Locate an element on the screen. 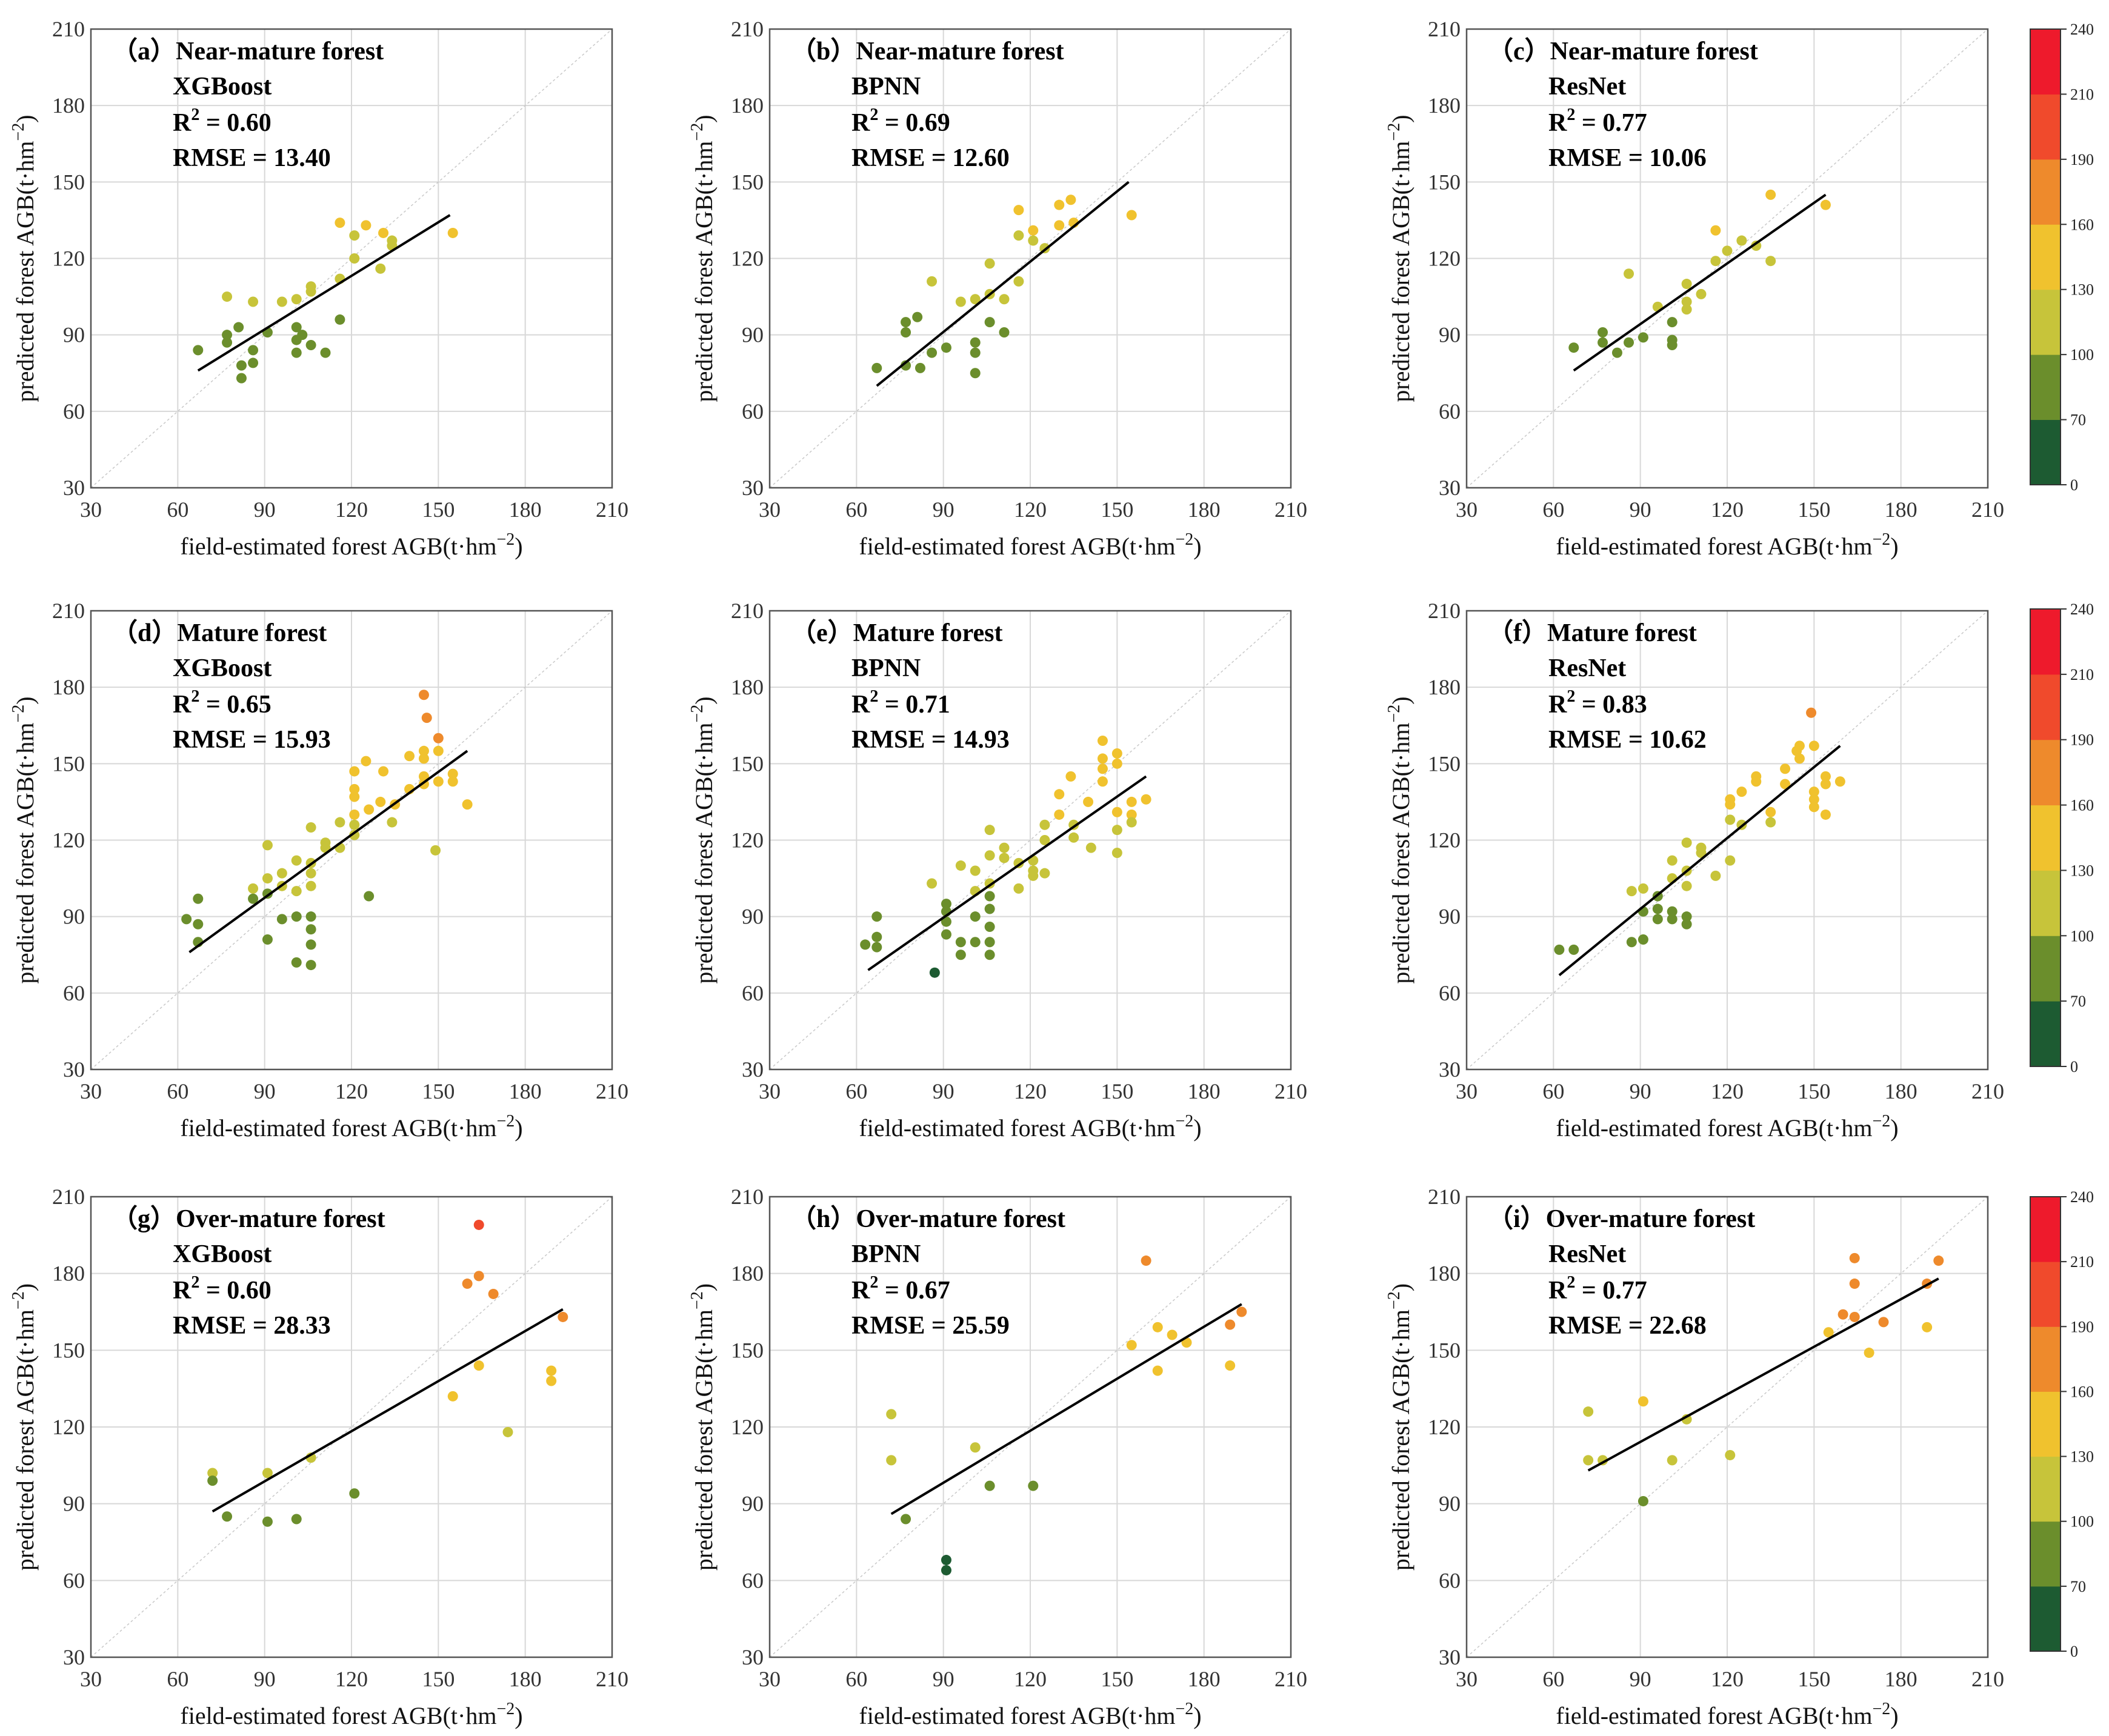 This screenshot has height=1736, width=2109. y-tick-label: 120 is located at coordinates (68, 259).